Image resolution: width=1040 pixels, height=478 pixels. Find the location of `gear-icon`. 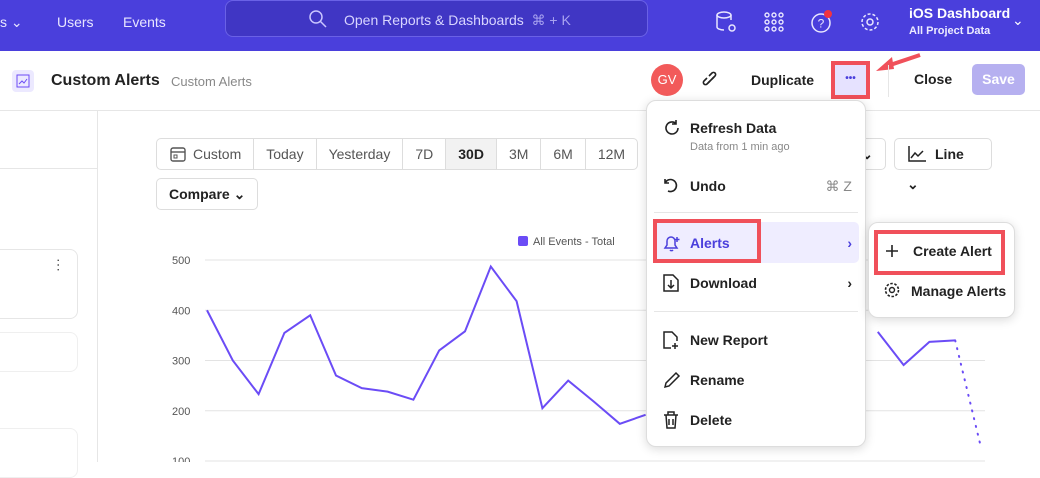

gear-icon is located at coordinates (892, 290).